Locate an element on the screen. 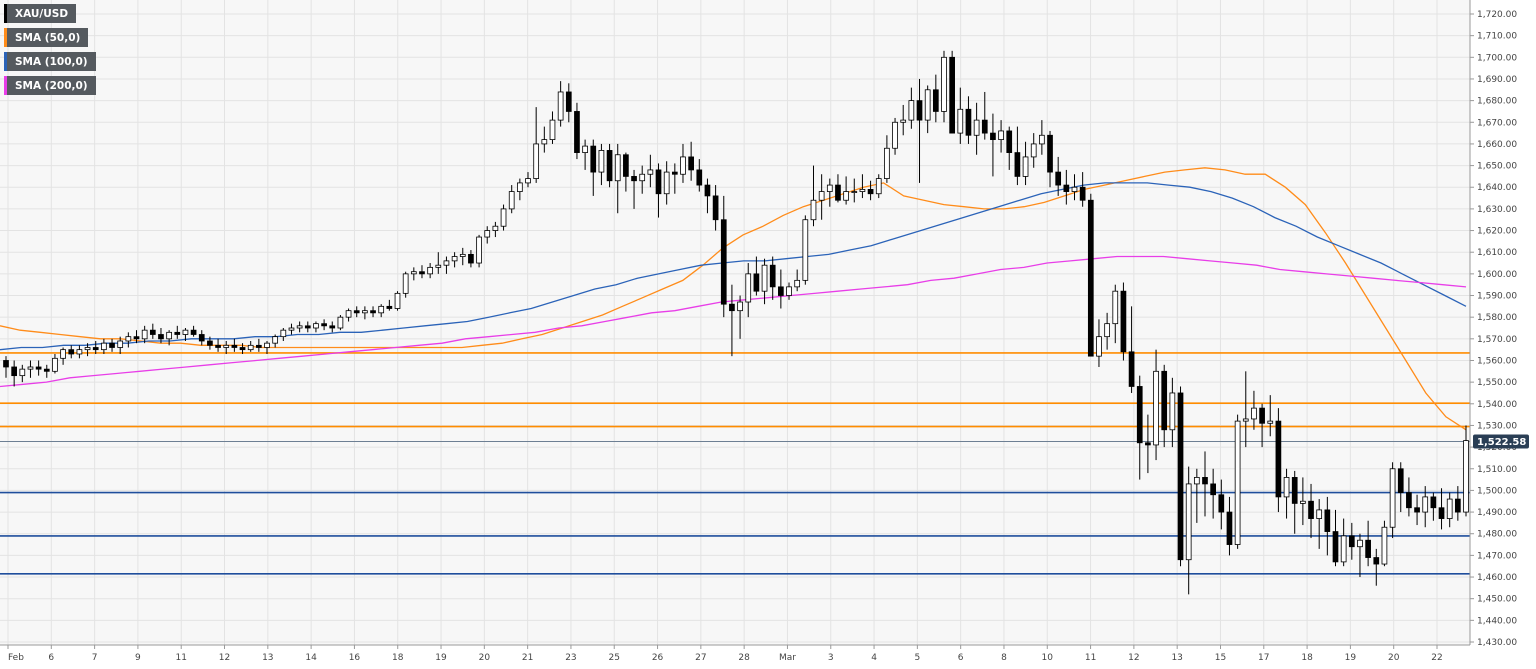 The width and height of the screenshot is (1536, 669). y-tick-label: 1,630.00 is located at coordinates (1497, 210).